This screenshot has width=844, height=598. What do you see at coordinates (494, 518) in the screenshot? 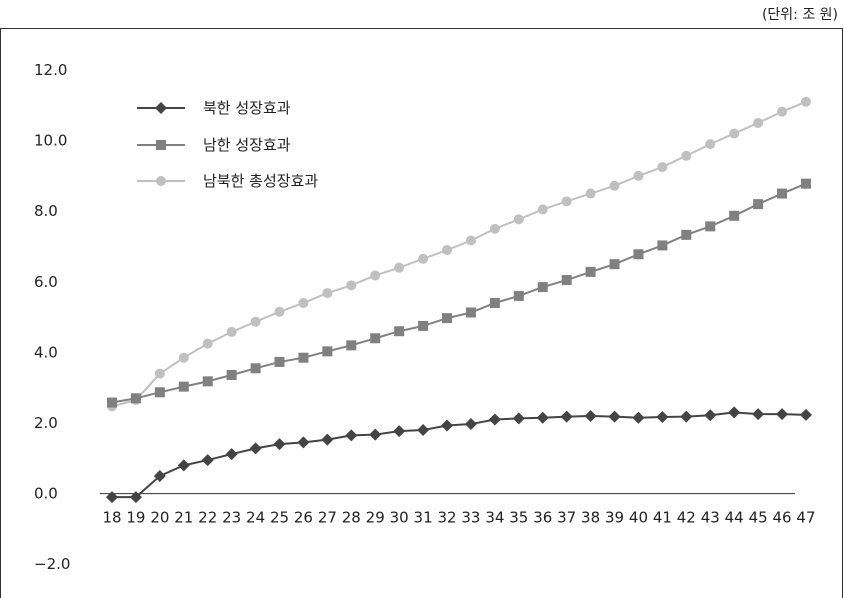
I see `x-tick-label: 34` at bounding box center [494, 518].